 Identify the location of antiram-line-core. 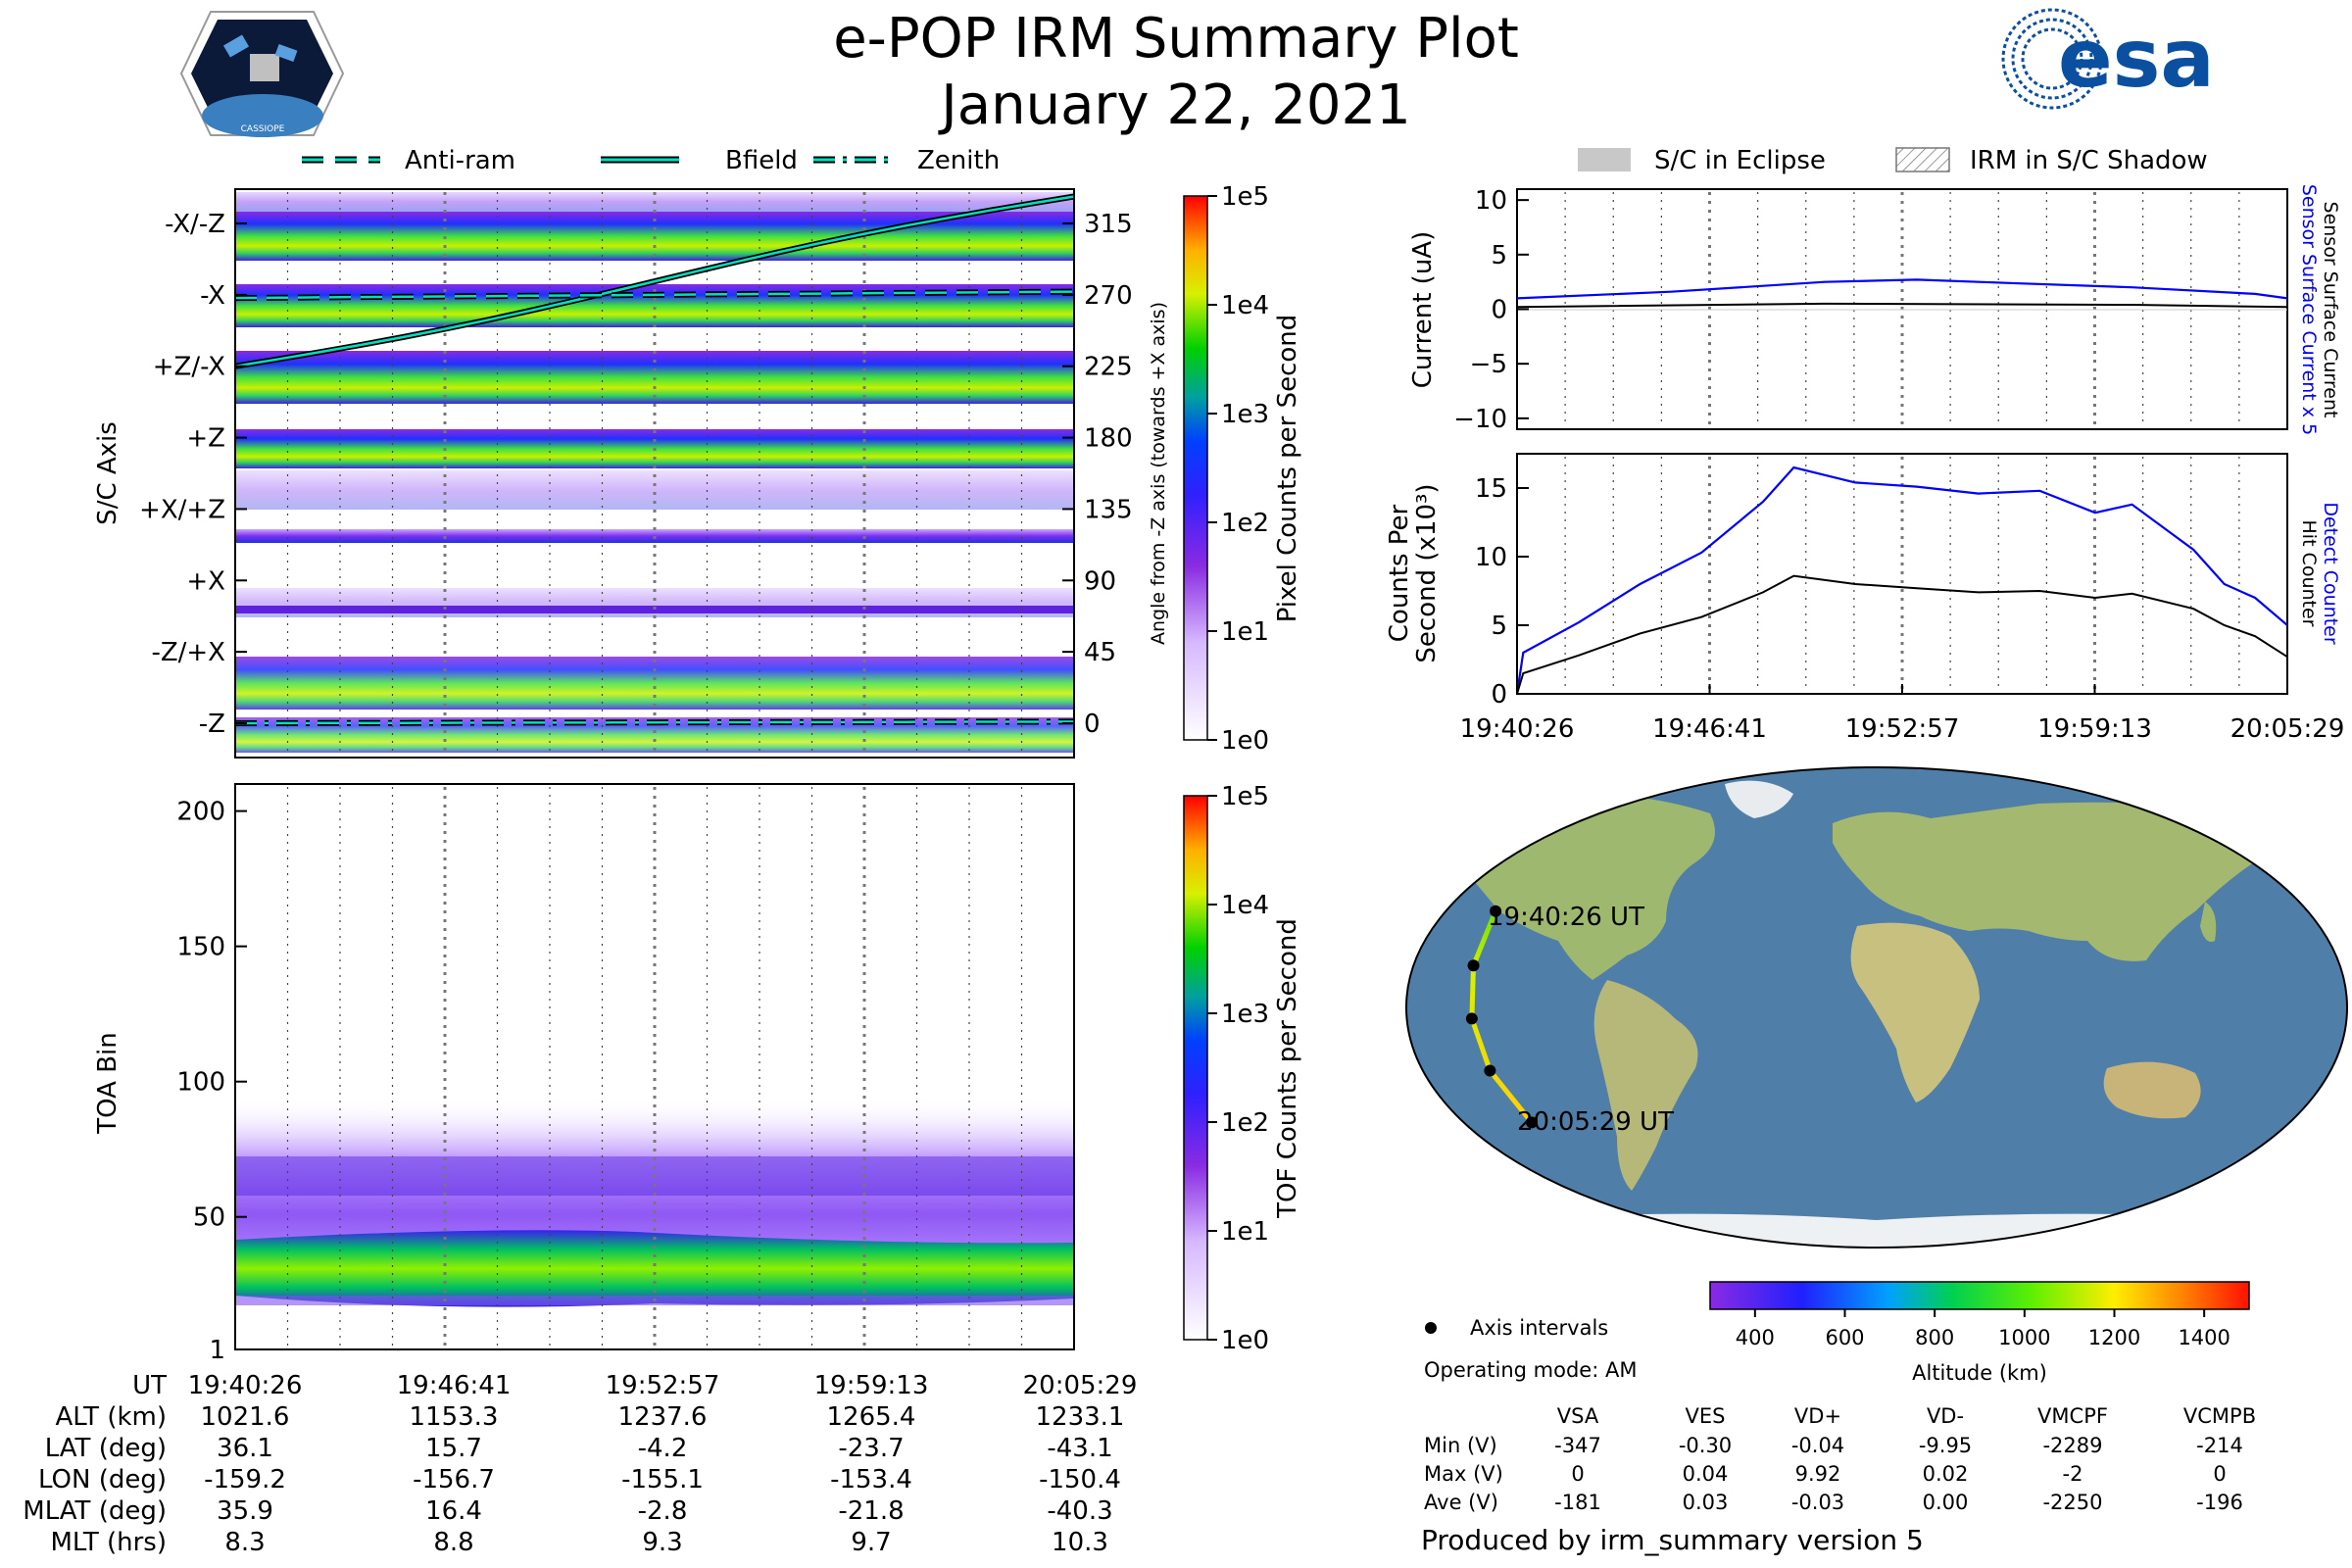
(654, 295).